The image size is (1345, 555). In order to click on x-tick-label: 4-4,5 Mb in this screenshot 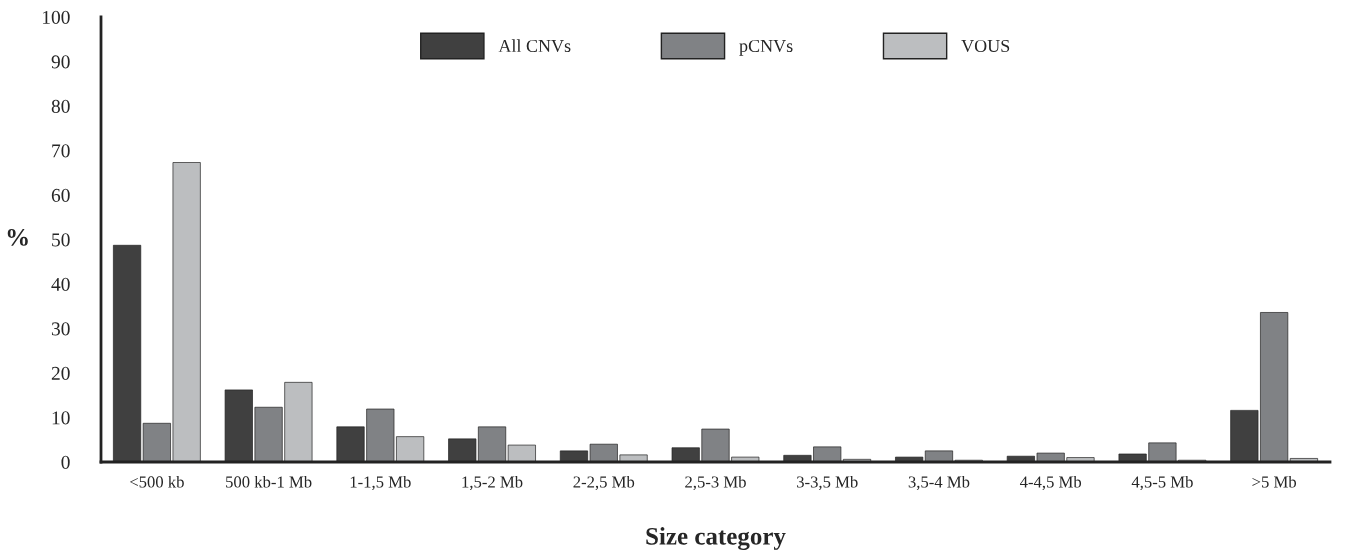, I will do `click(1050, 483)`.